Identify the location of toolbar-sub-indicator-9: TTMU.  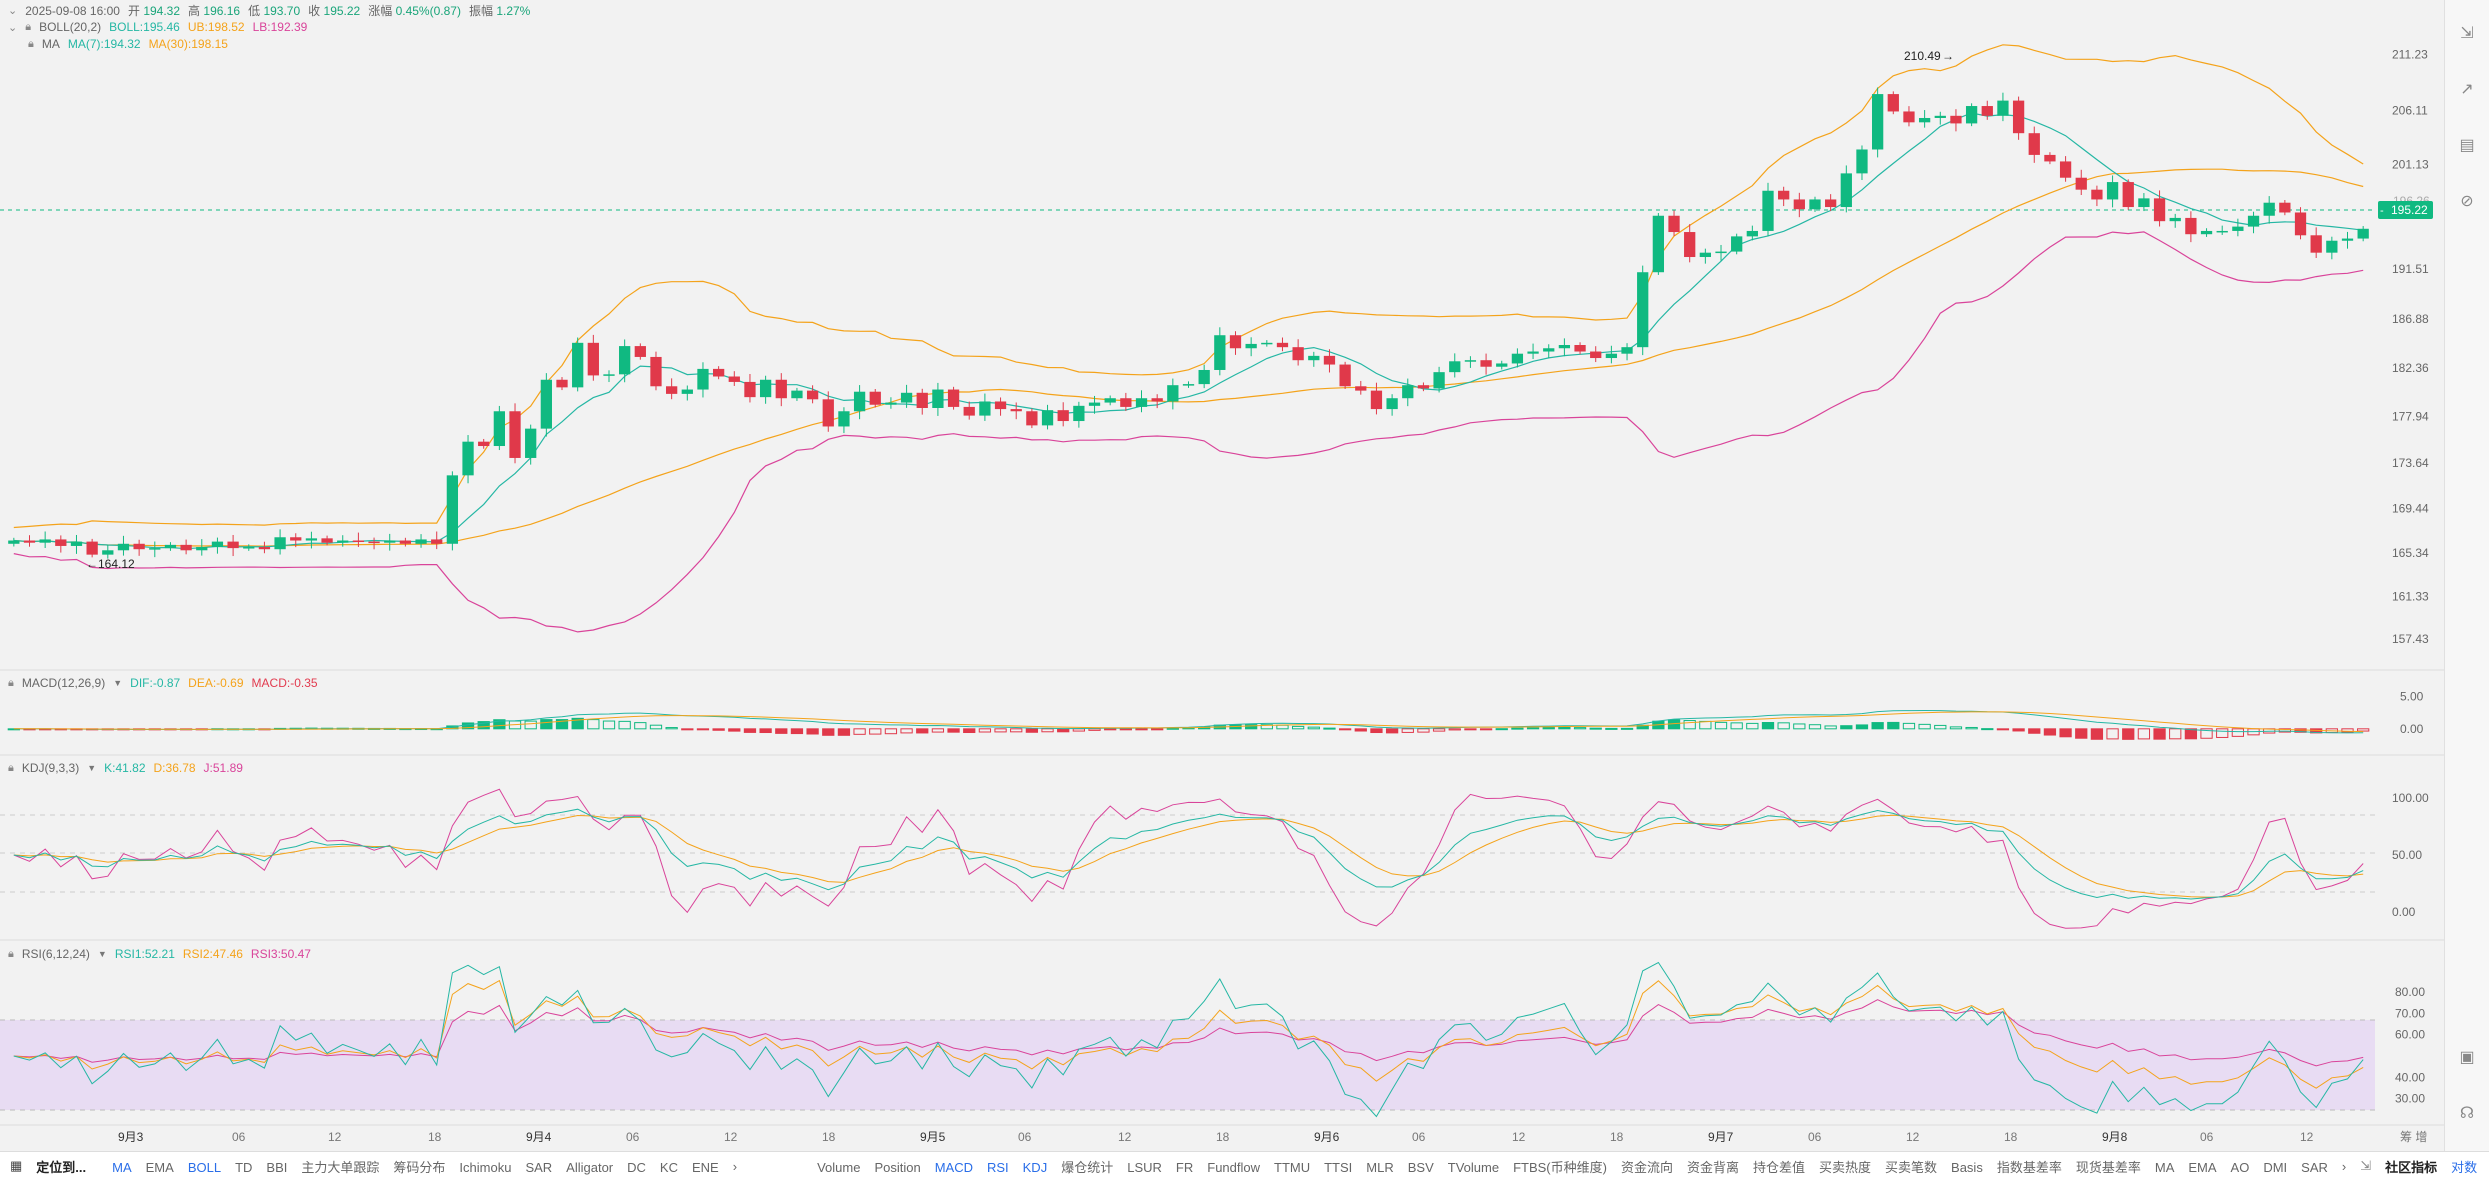
(1292, 1167).